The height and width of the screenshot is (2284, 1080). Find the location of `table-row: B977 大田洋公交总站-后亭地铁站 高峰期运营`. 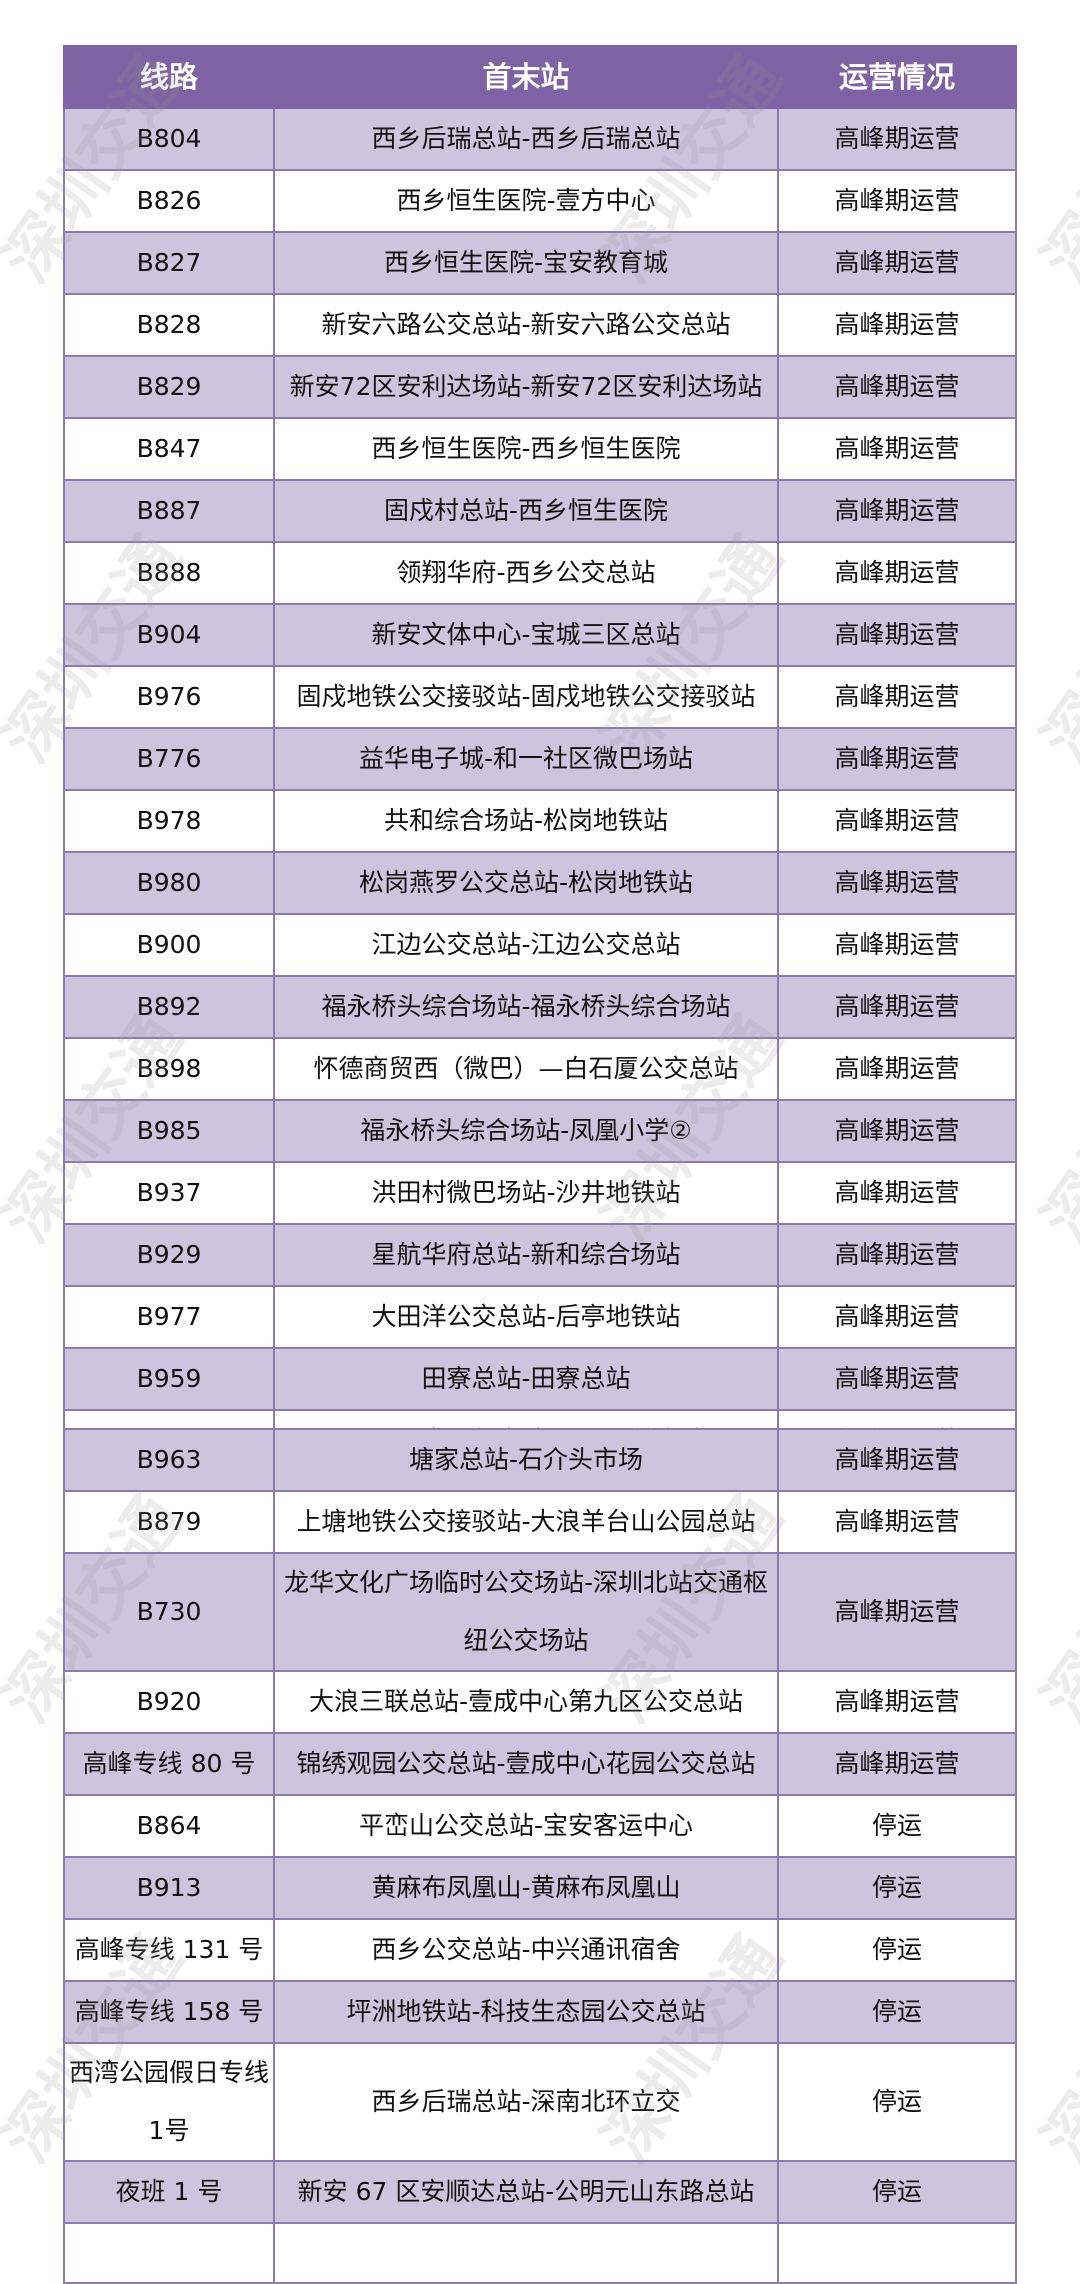

table-row: B977 大田洋公交总站-后亭地铁站 高峰期运营 is located at coordinates (540, 1317).